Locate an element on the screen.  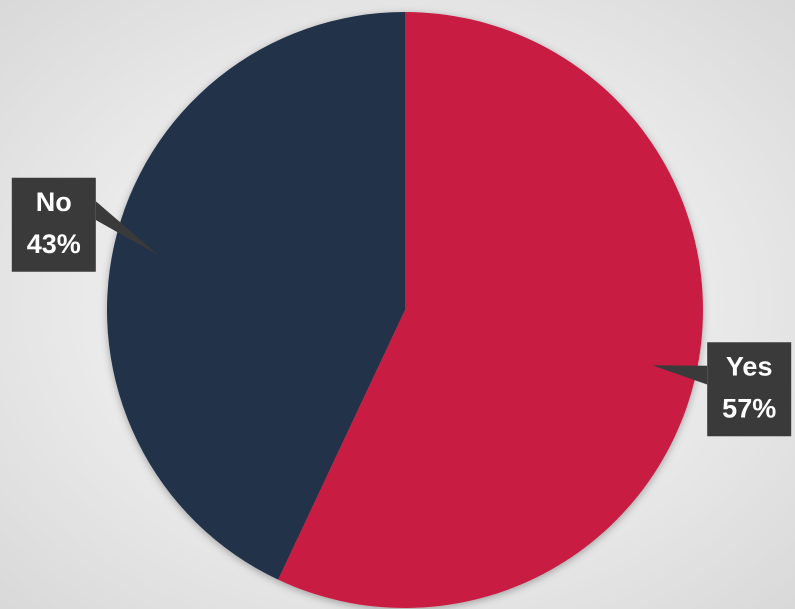
data-label: 57% is located at coordinates (749, 408).